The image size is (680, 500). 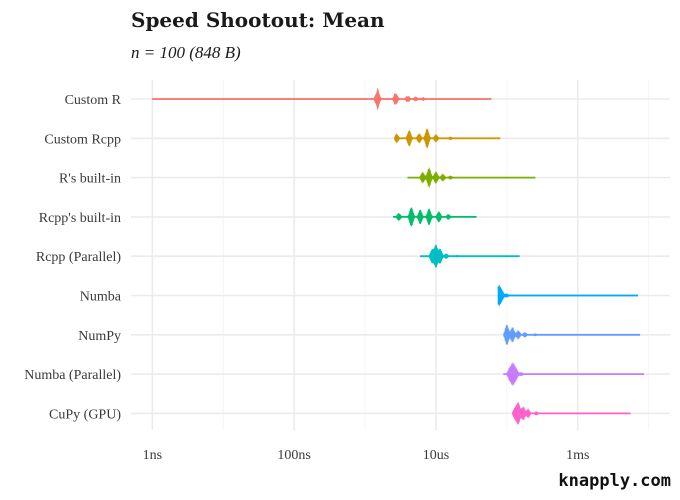 What do you see at coordinates (99, 336) in the screenshot?
I see `y-category-label: NumPy` at bounding box center [99, 336].